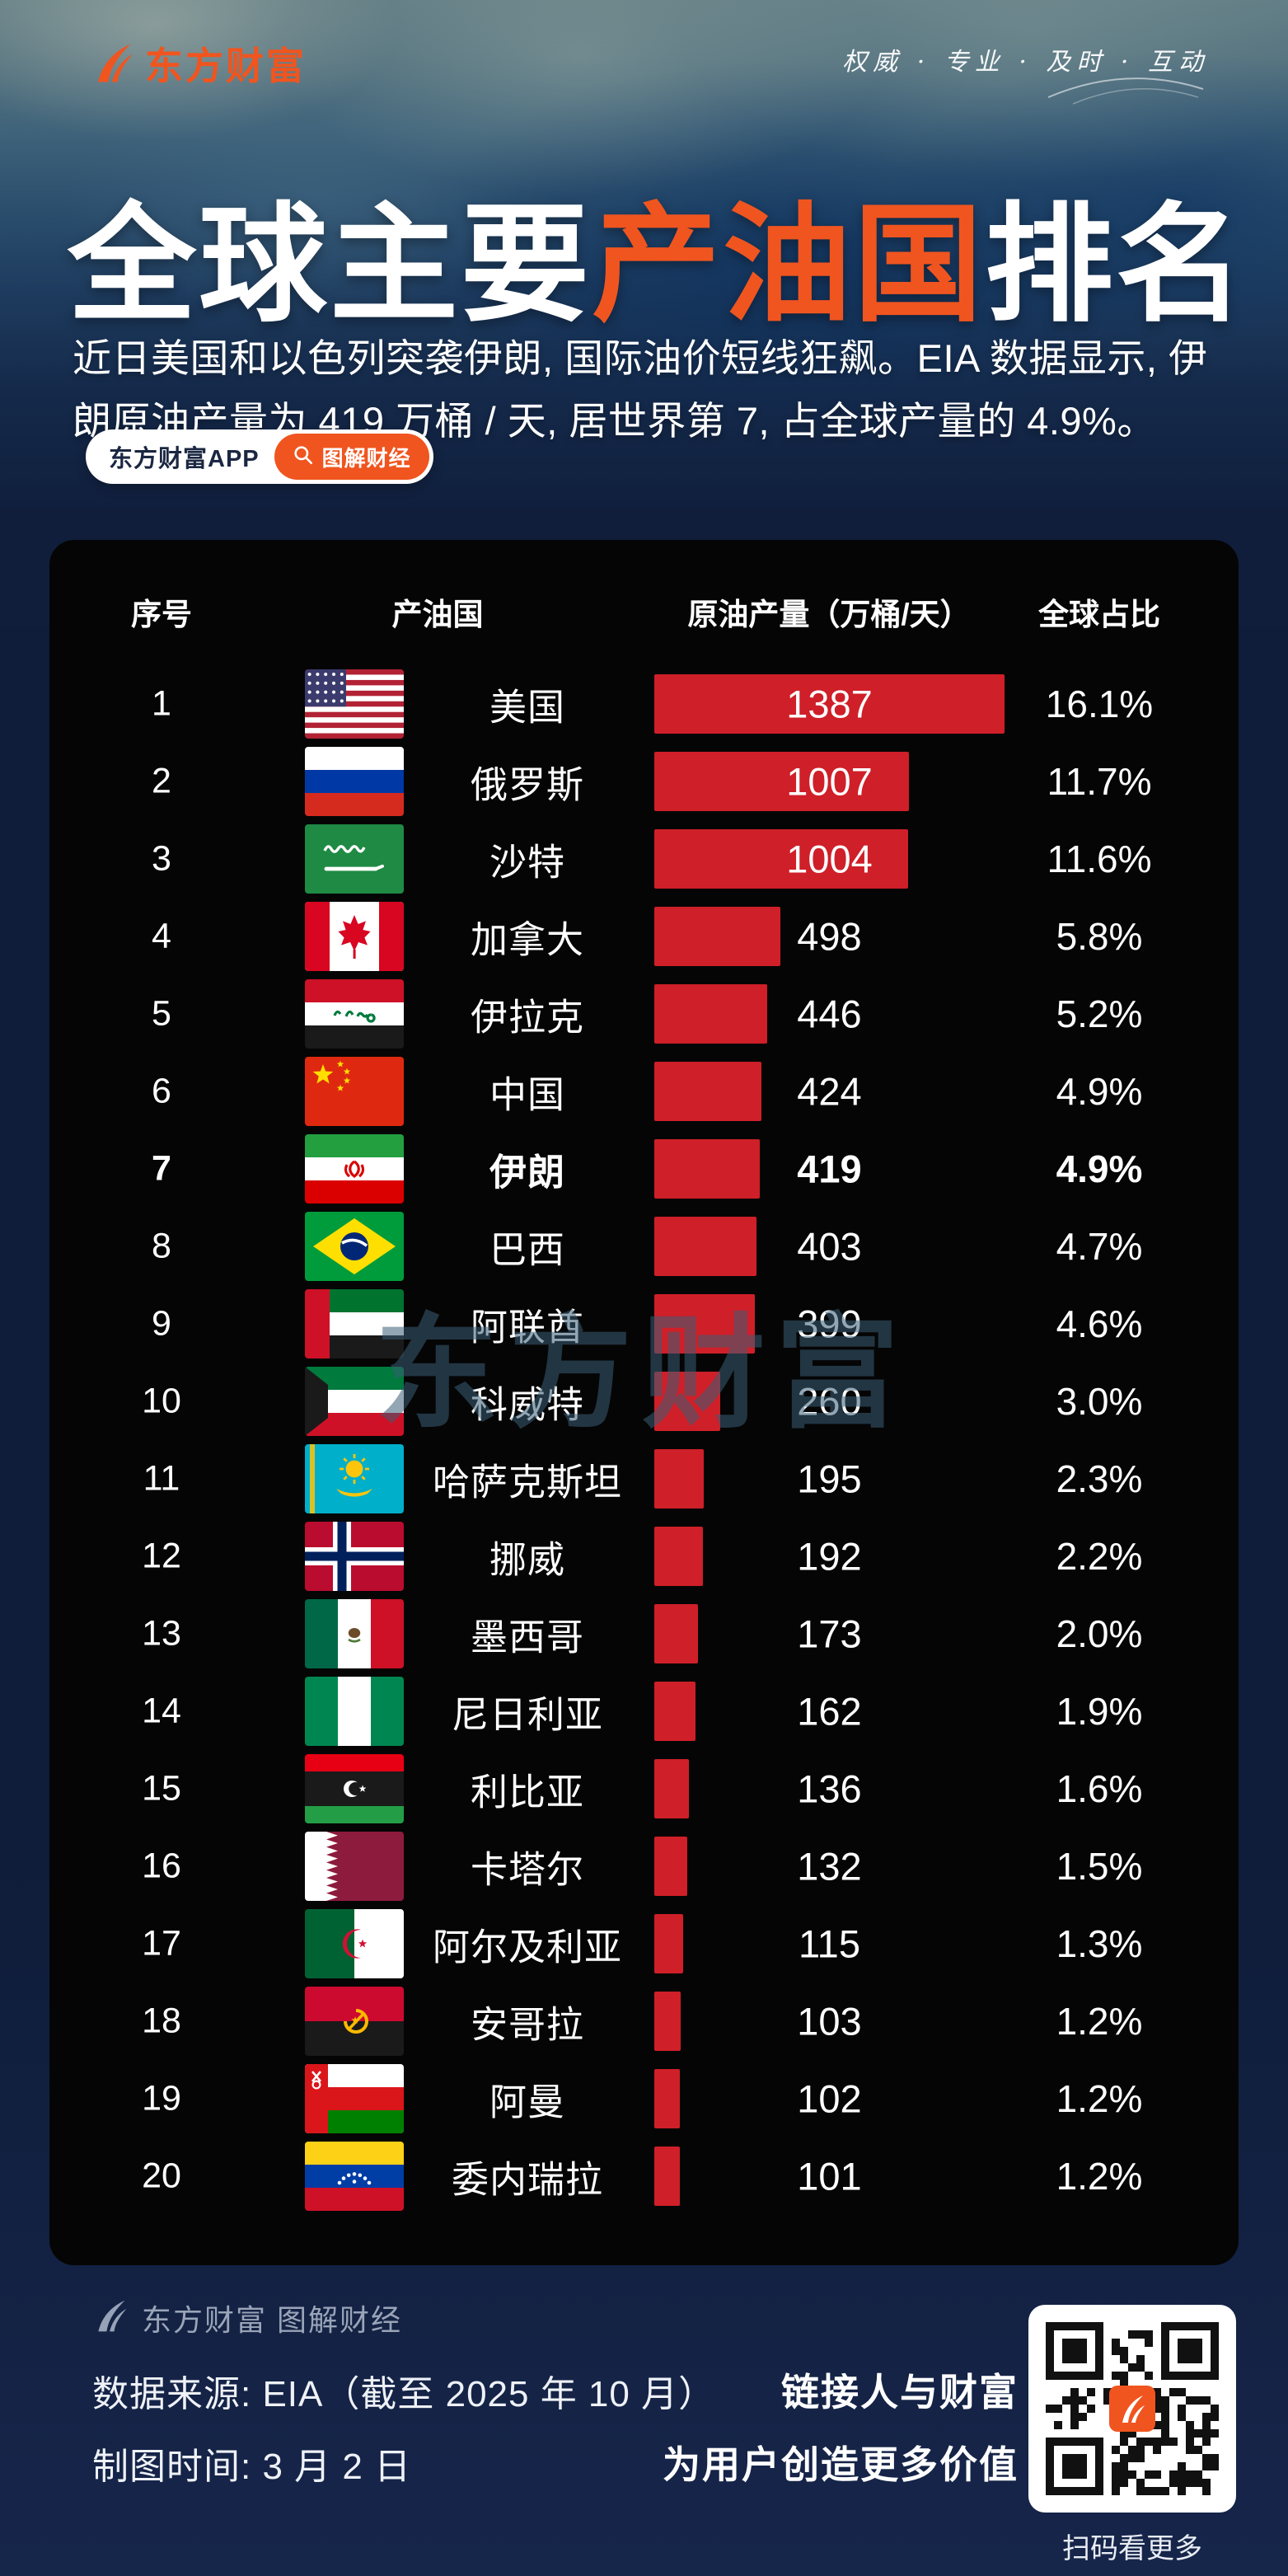 The image size is (1288, 2576). Describe the element at coordinates (366, 458) in the screenshot. I see `column-tag-label: 图解财经` at that location.